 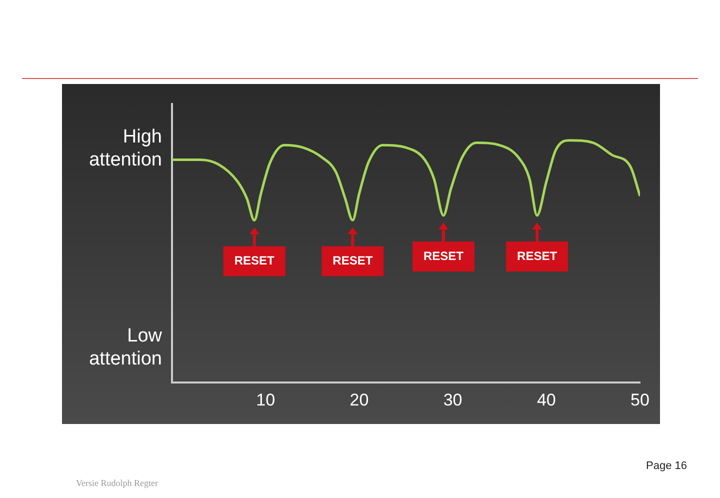 What do you see at coordinates (359, 400) in the screenshot?
I see `x-tick-label: 20` at bounding box center [359, 400].